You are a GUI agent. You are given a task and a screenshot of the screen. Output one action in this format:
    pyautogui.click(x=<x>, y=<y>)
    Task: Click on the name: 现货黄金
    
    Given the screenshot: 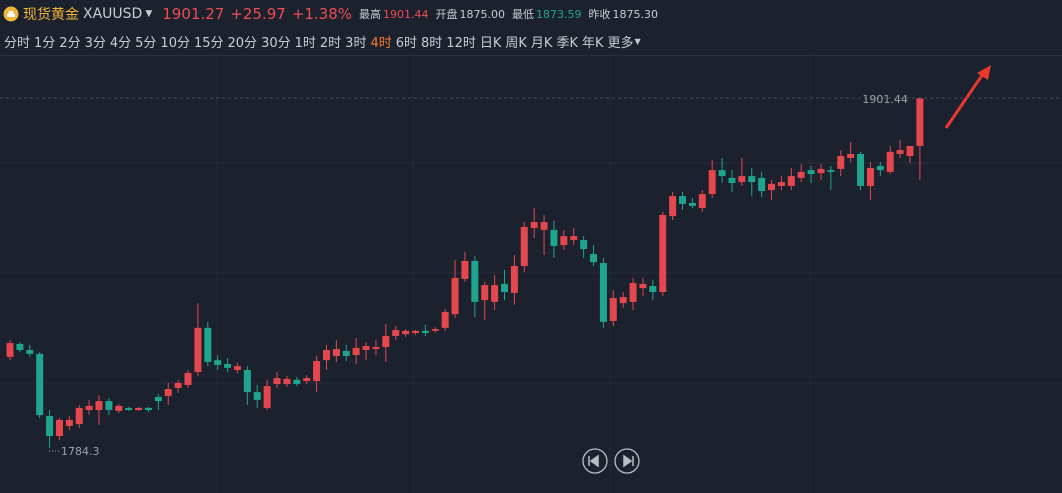 What is the action you would take?
    pyautogui.click(x=51, y=15)
    